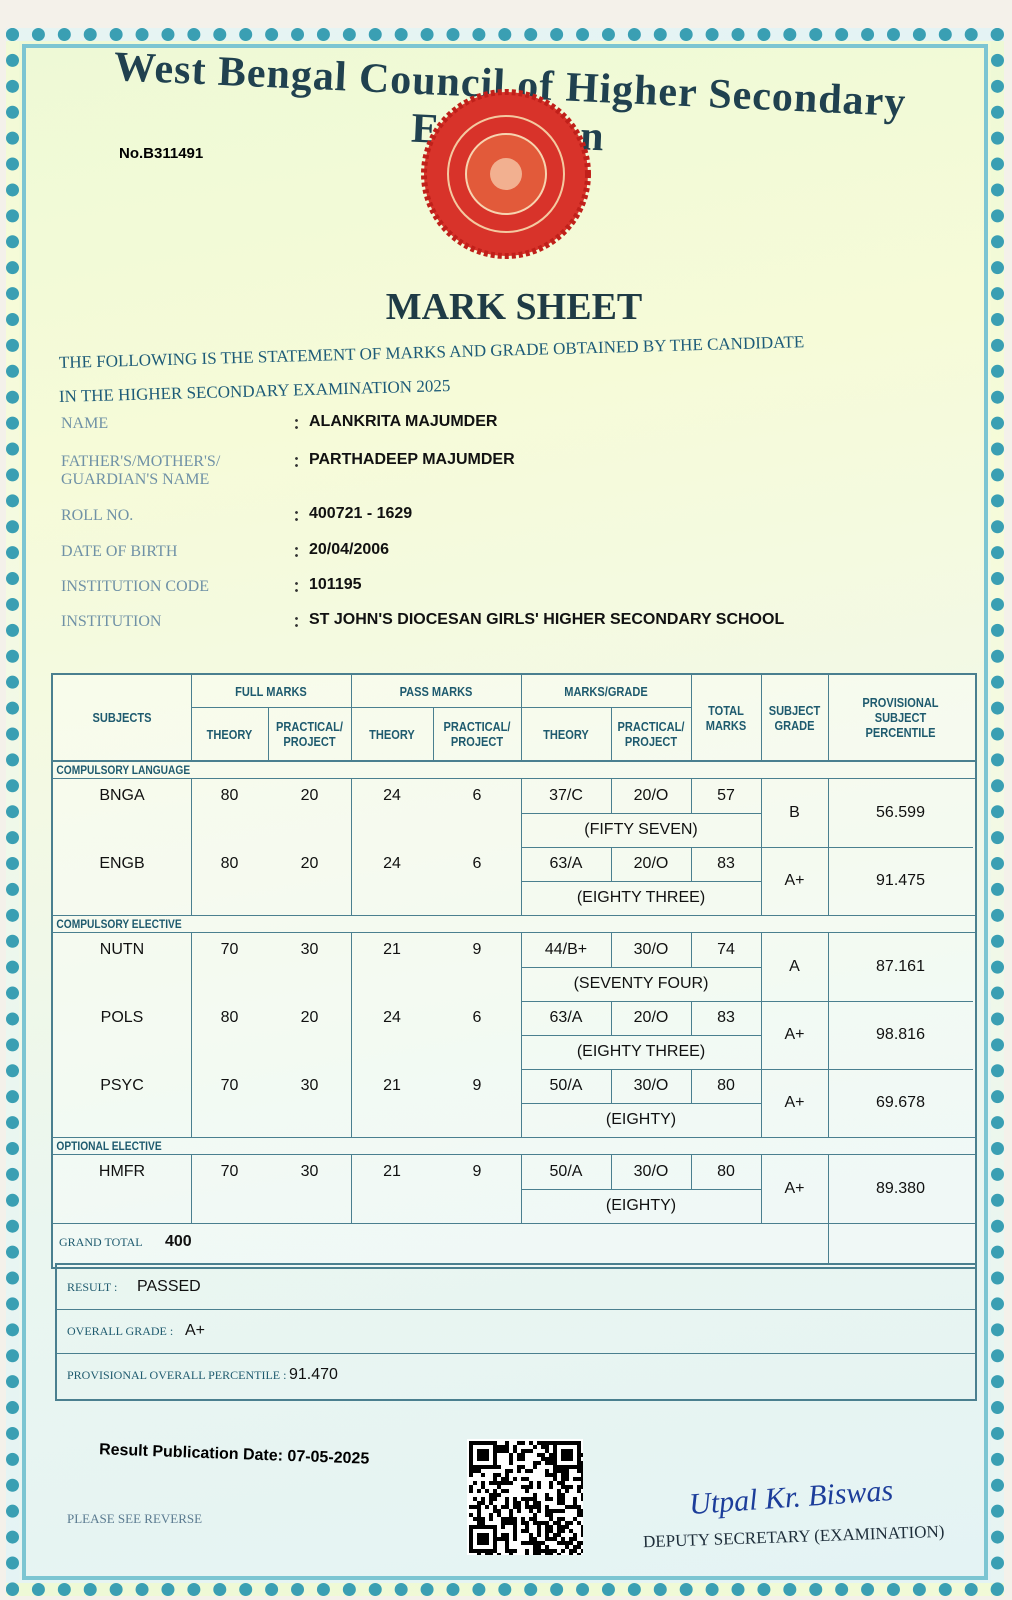 Image resolution: width=1012 pixels, height=1600 pixels. Describe the element at coordinates (477, 1085) in the screenshot. I see `mark: 9` at that location.